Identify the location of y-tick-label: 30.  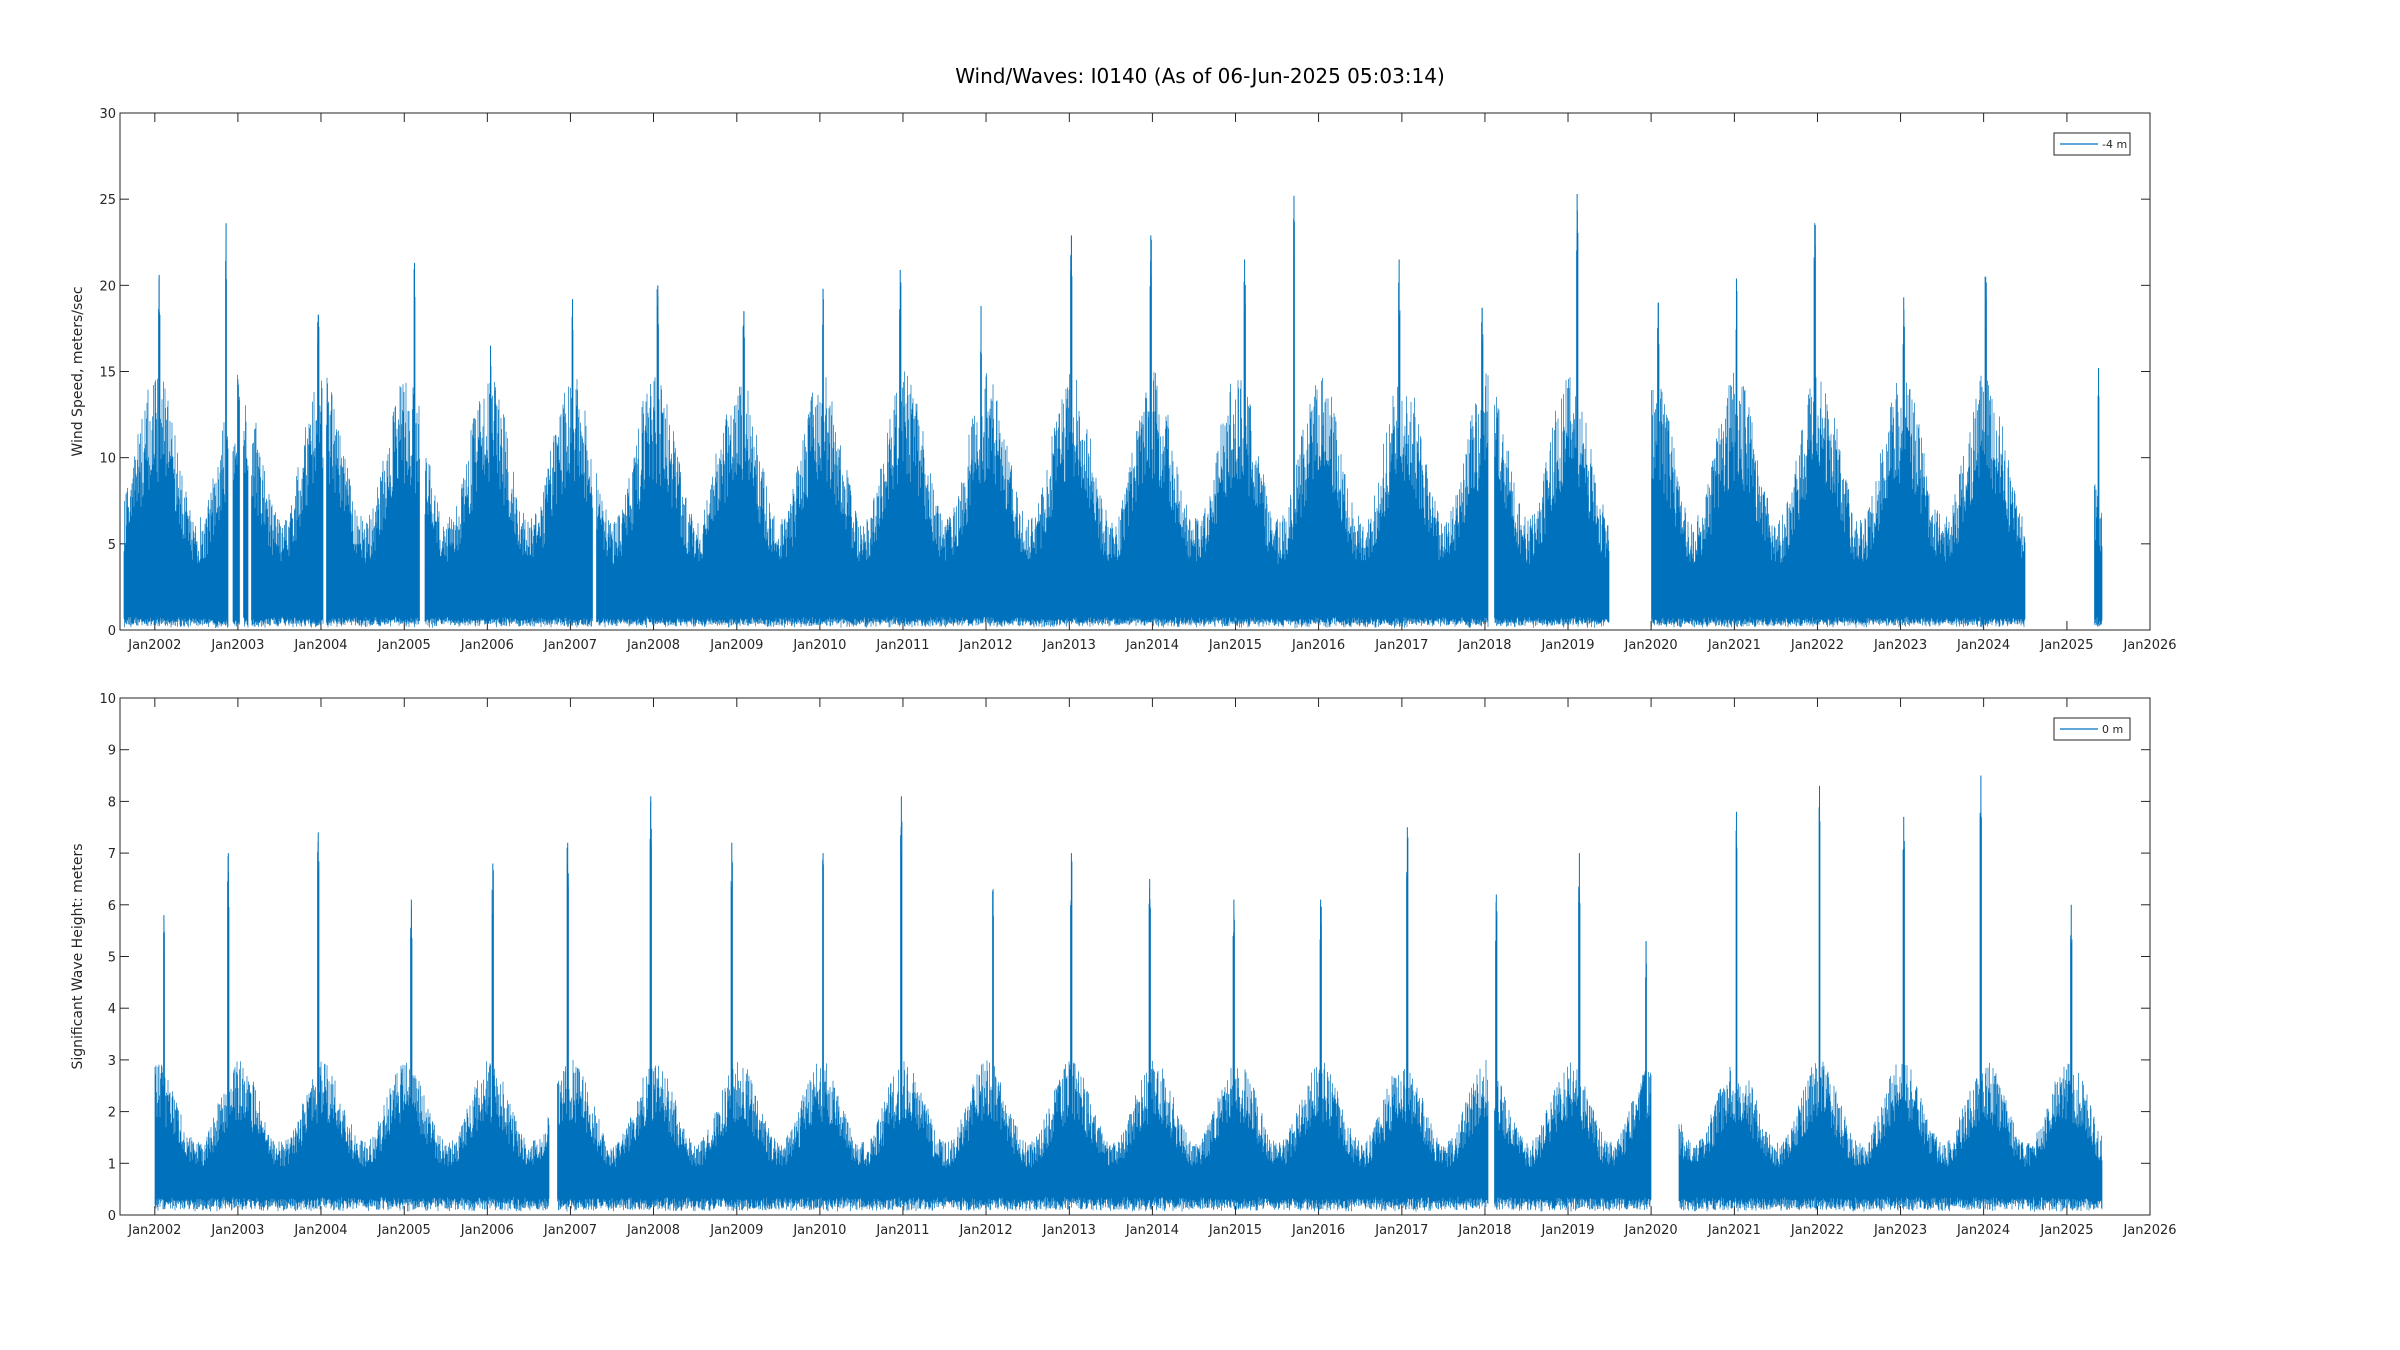
(107, 114).